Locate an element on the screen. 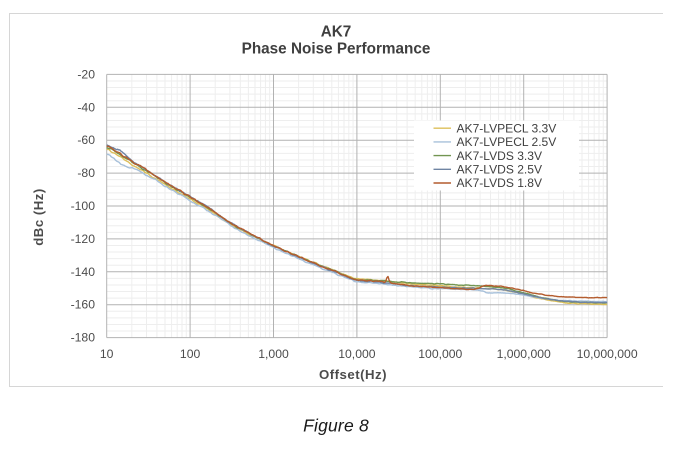  svg-text: Offset(Hz) is located at coordinates (353, 374).